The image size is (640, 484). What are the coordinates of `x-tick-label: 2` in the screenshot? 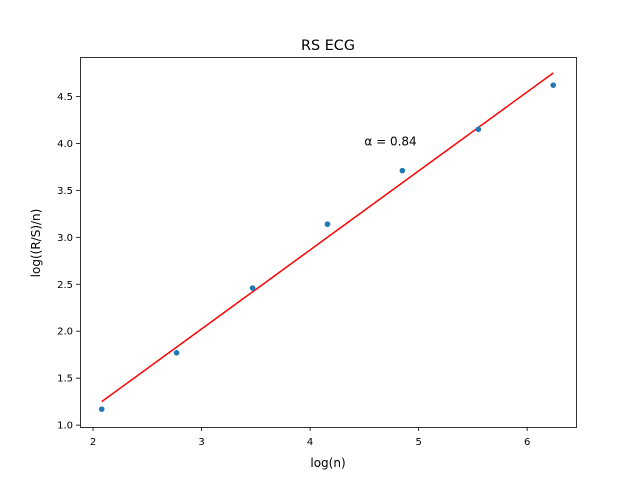 It's located at (93, 442).